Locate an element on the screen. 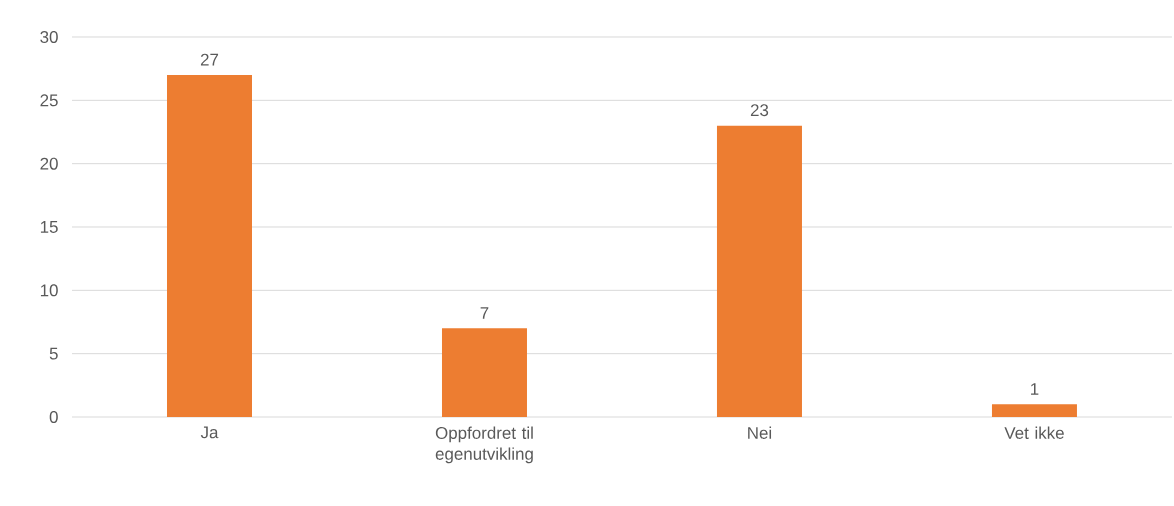  data-label: 1 is located at coordinates (1035, 389).